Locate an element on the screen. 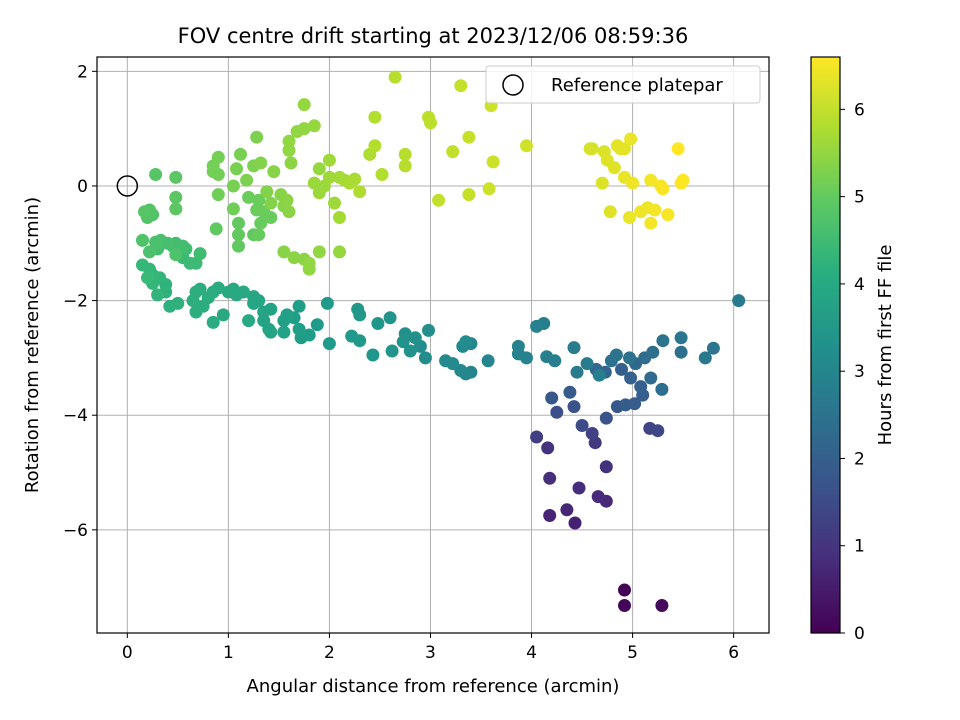 The image size is (960, 720). colorbar-tick-label: 1 is located at coordinates (859, 547).